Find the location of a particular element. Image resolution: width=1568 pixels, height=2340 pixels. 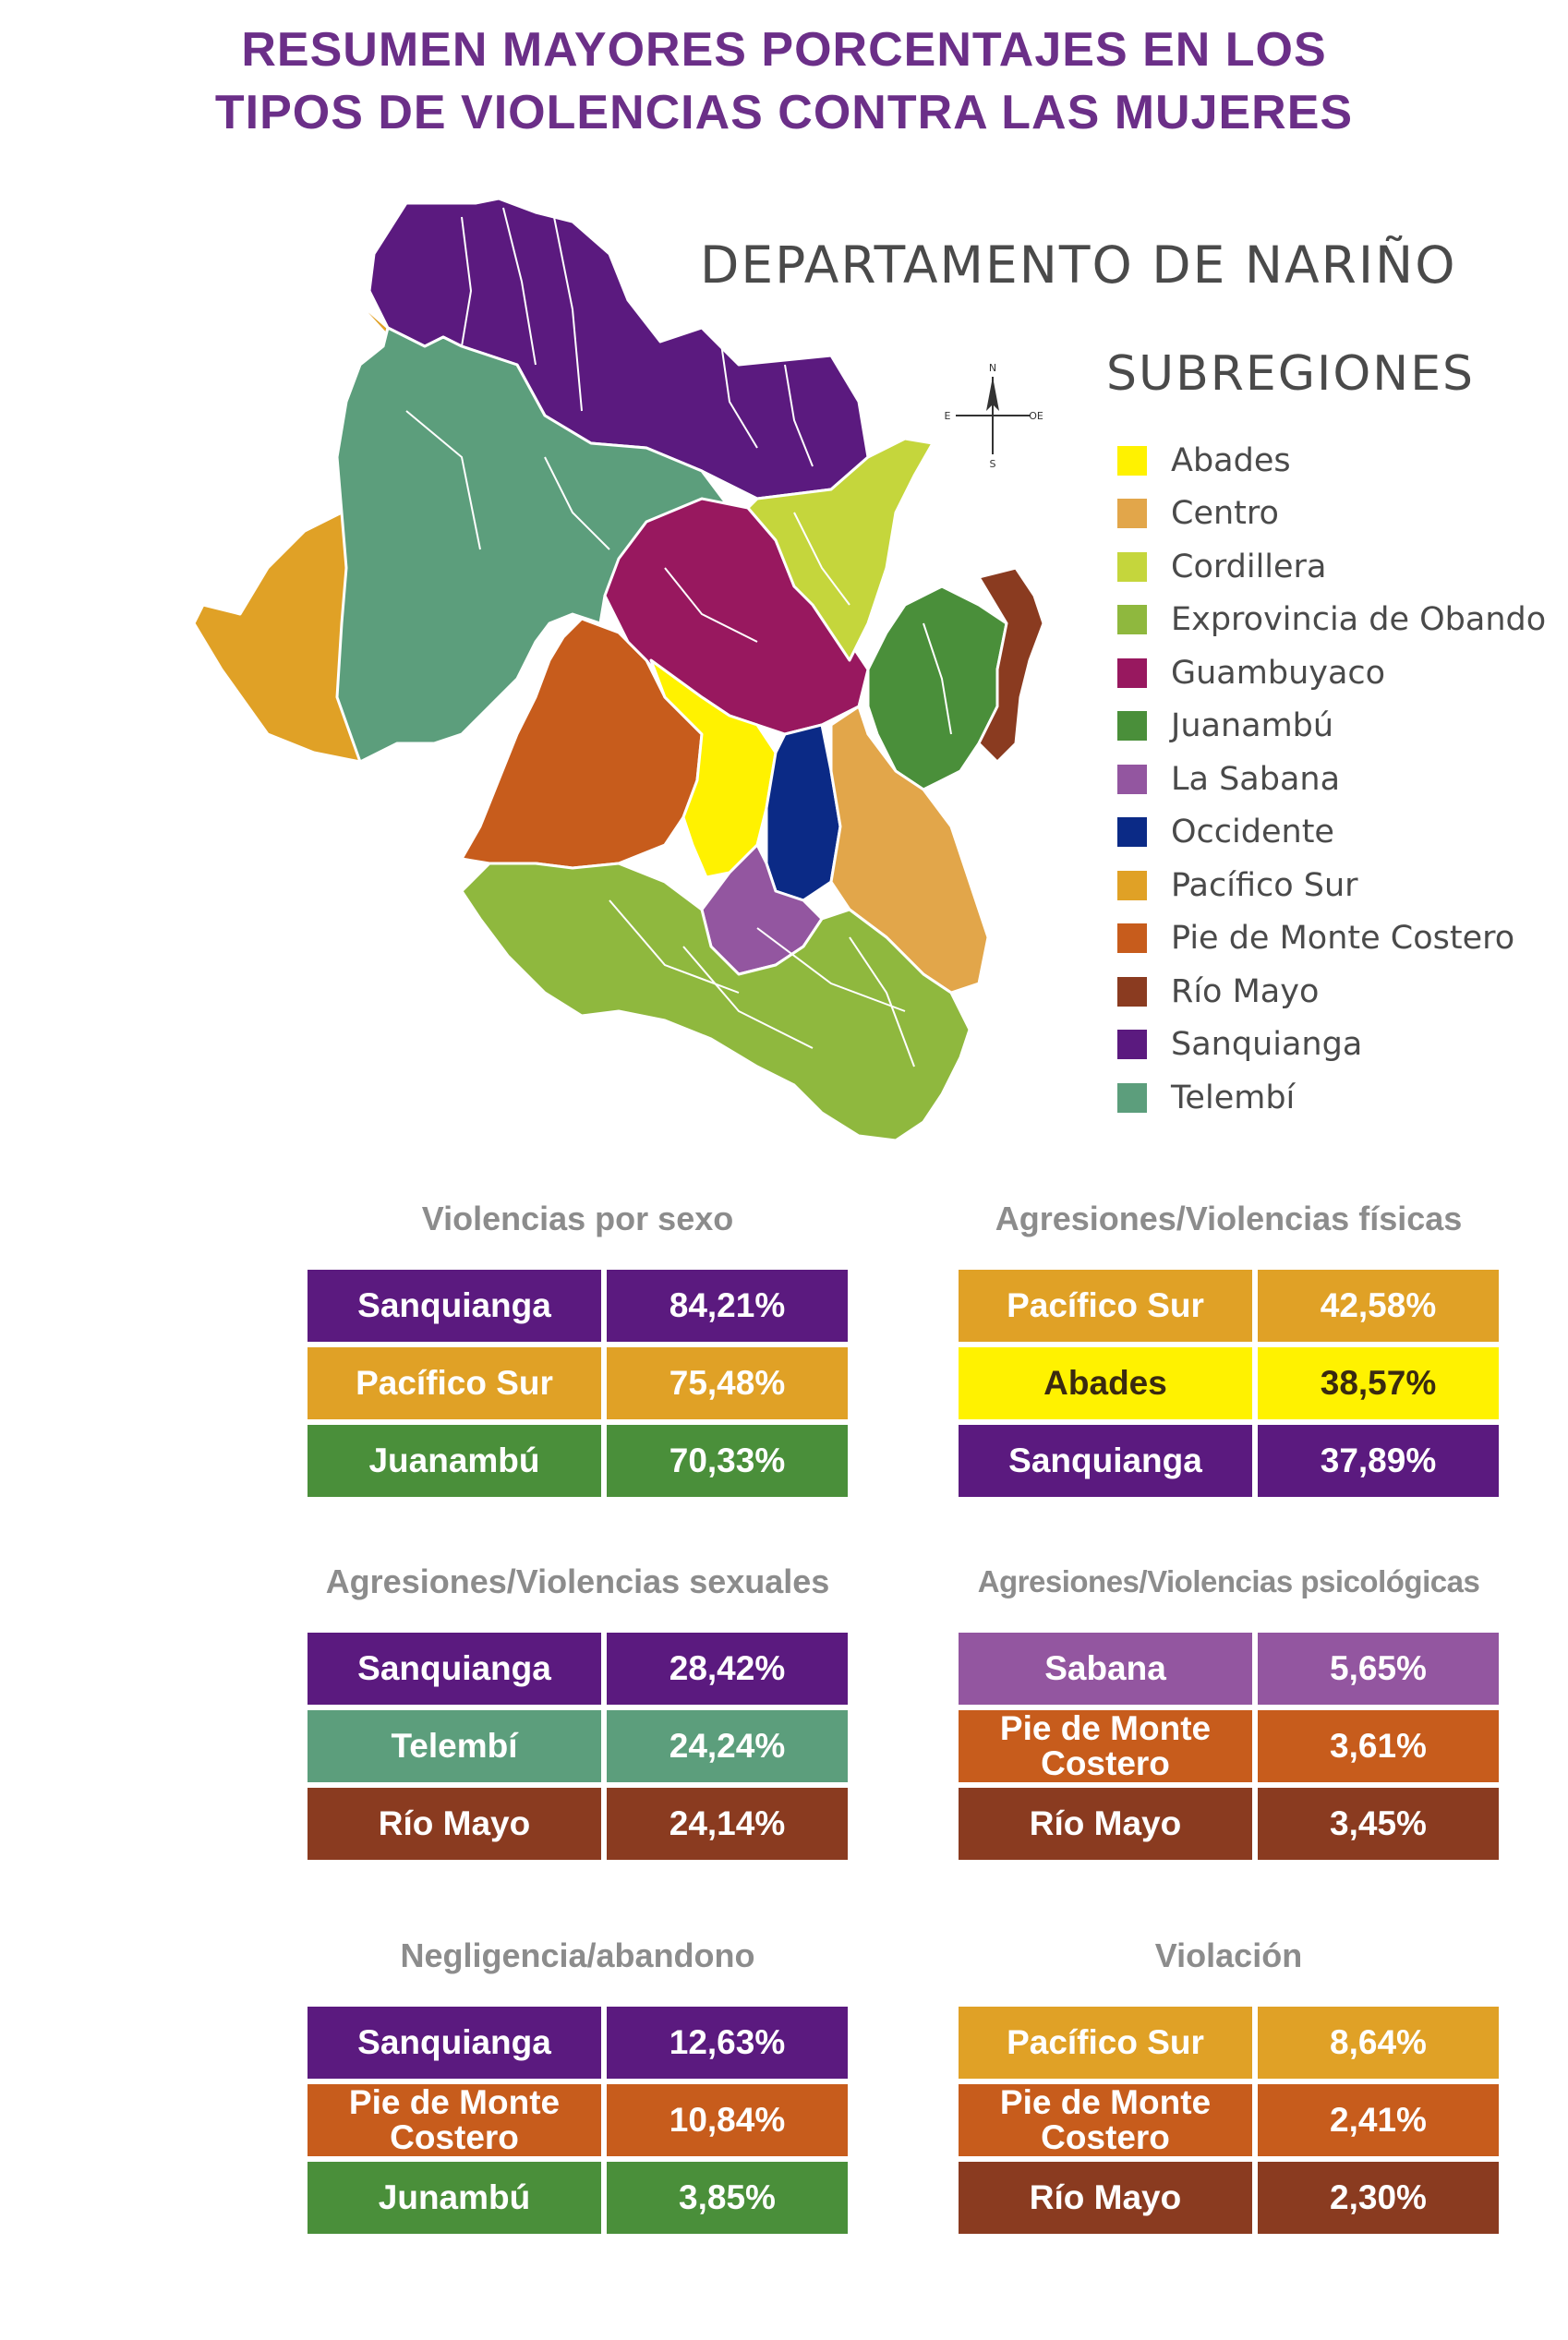

legend-title: SUBREGIONES is located at coordinates (1291, 374).